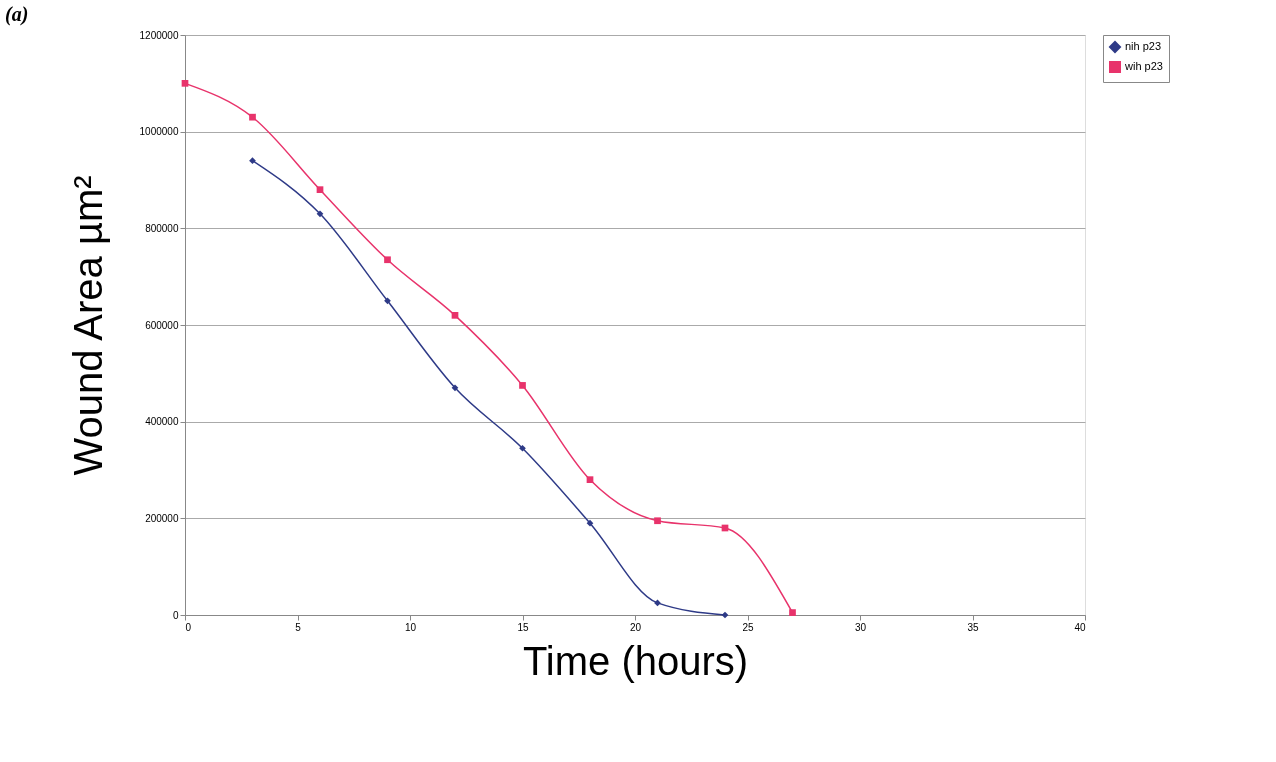 The image size is (1276, 762). I want to click on text: (a), so click(17, 14).